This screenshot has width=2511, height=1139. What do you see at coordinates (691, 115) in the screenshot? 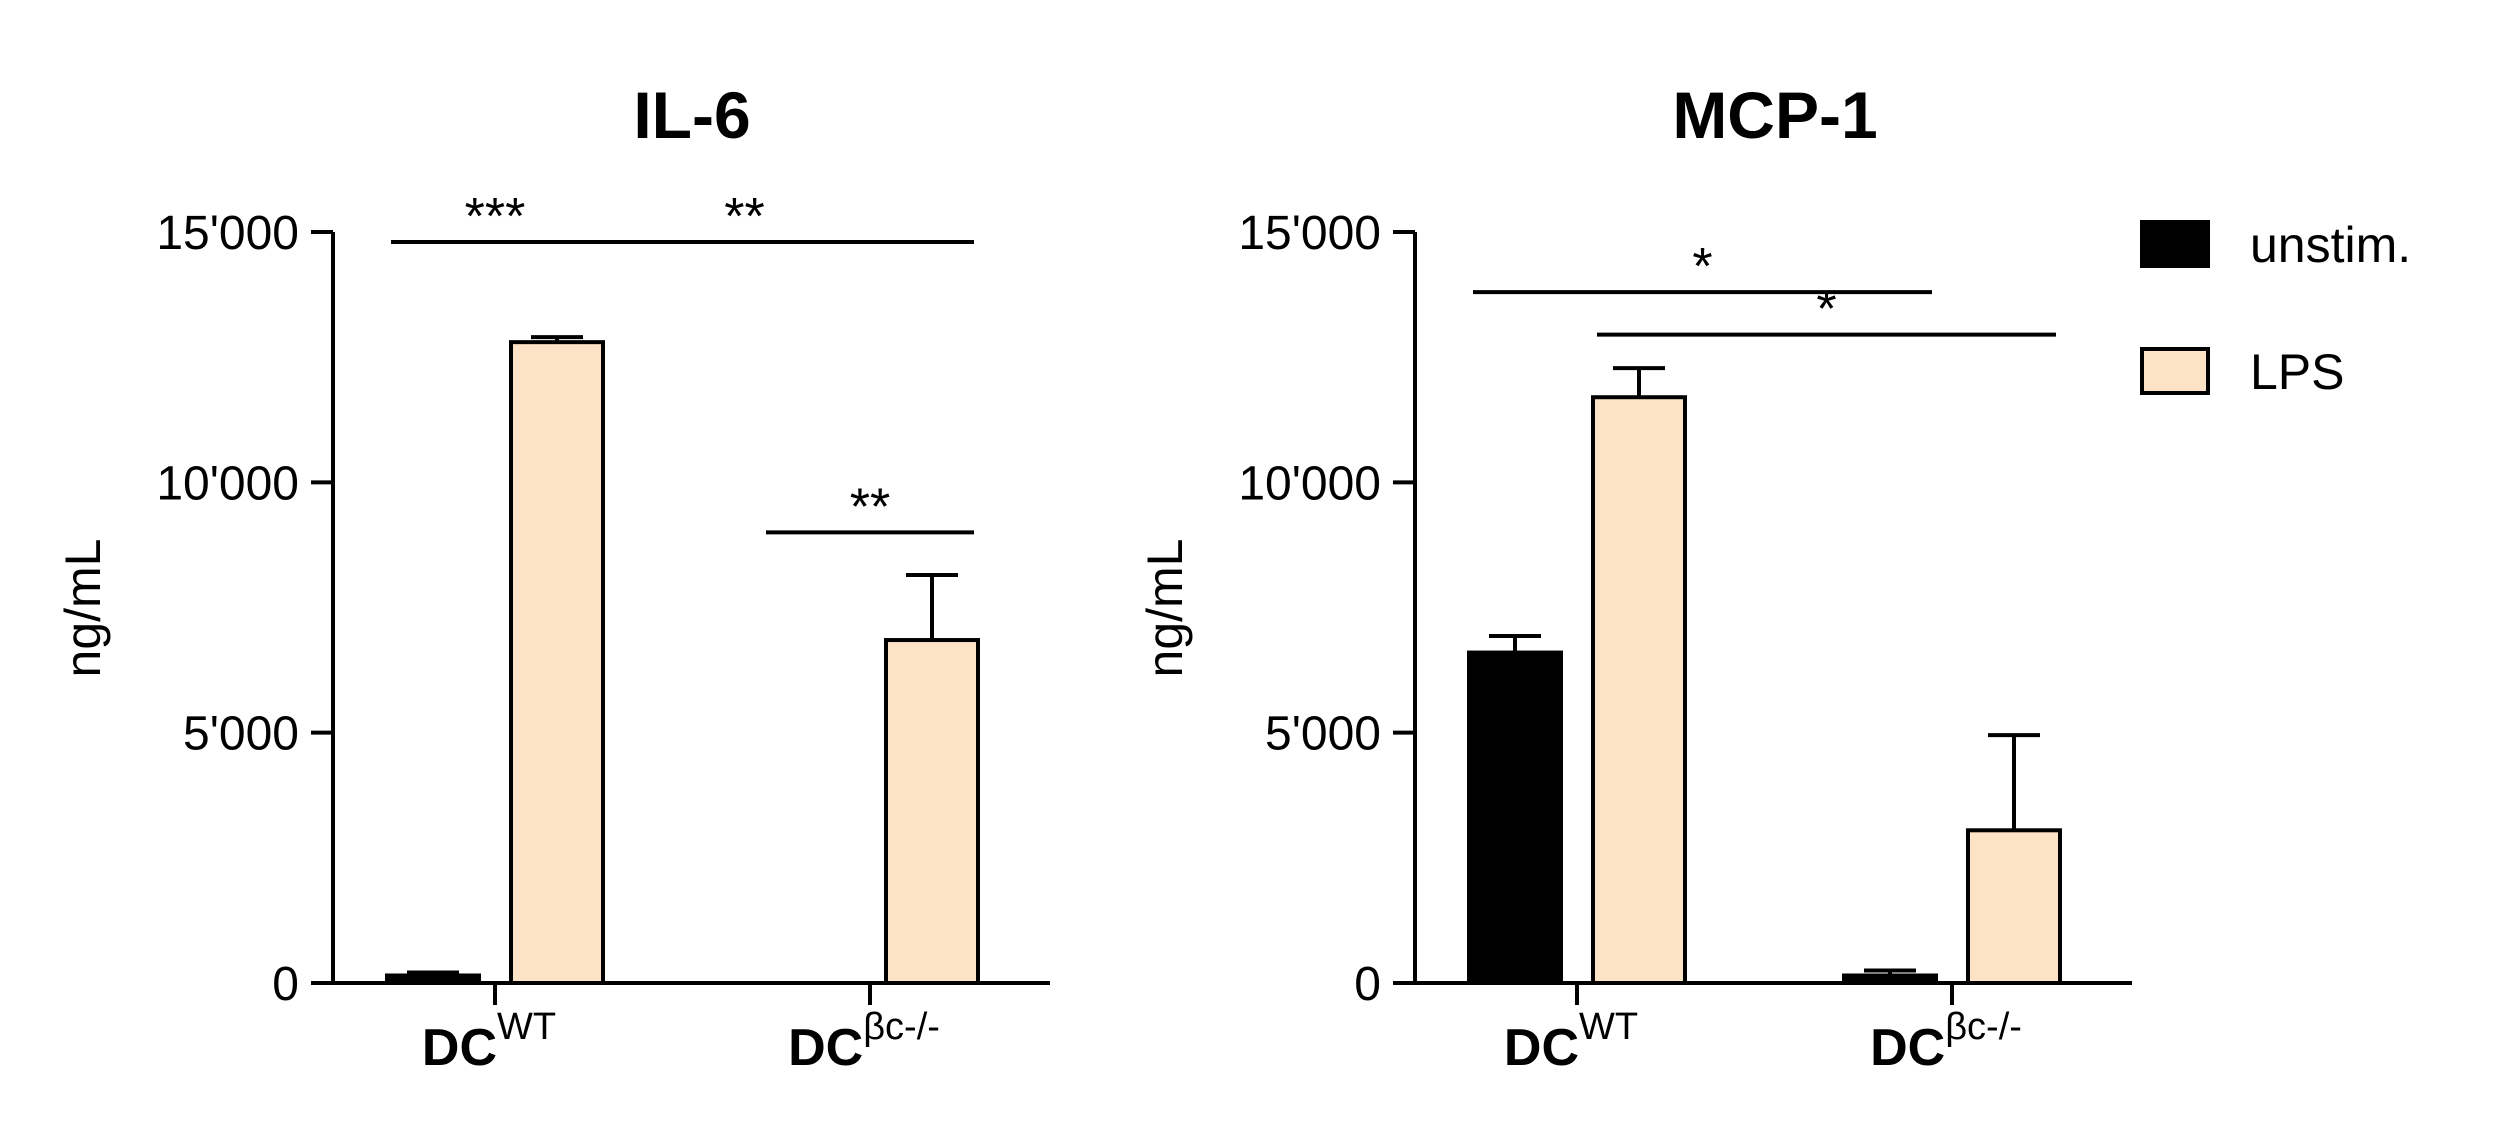
I see `il6-chart-title: IL-6` at bounding box center [691, 115].